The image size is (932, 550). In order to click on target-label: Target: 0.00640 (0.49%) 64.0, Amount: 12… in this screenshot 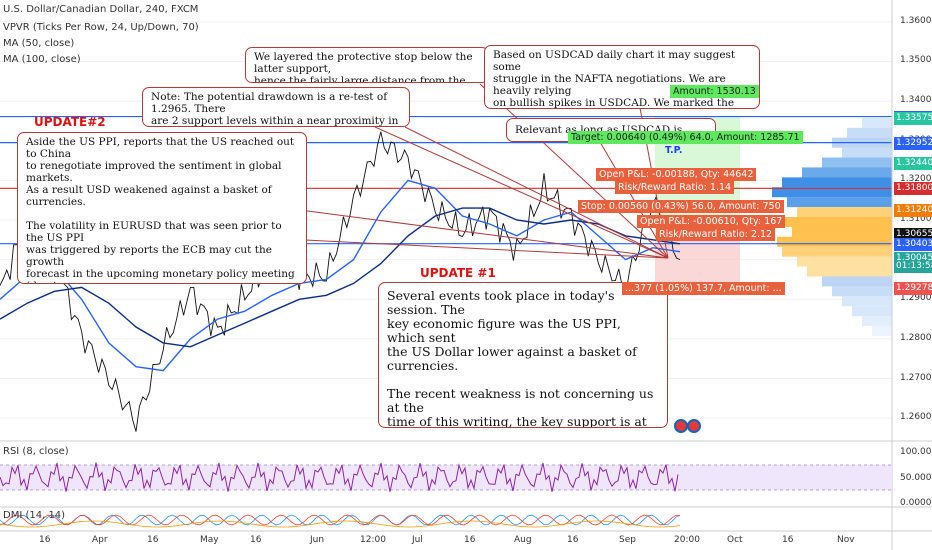, I will do `click(685, 137)`.